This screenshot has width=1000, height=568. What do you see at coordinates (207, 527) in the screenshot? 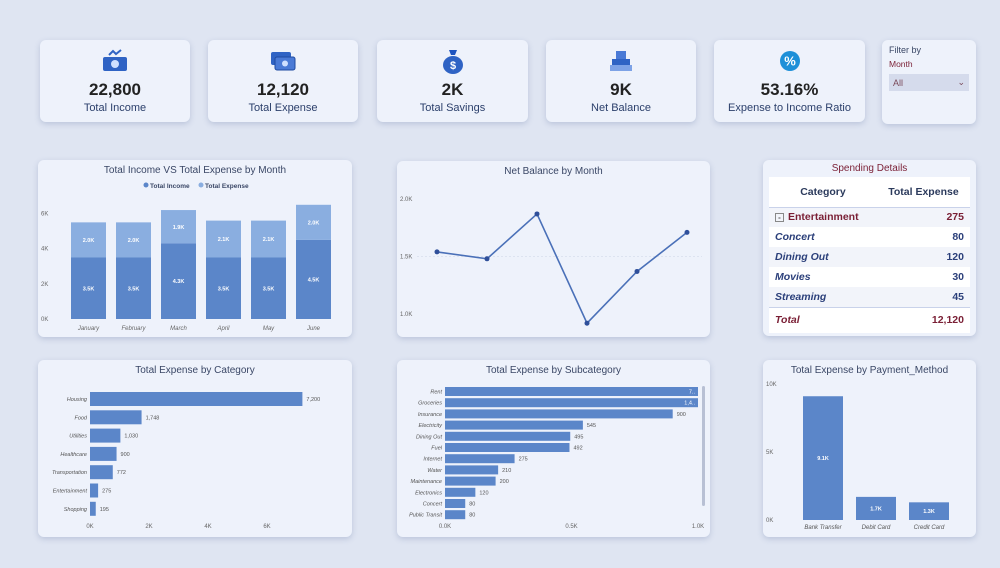
I see `x-tick-label: 4K` at bounding box center [207, 527].